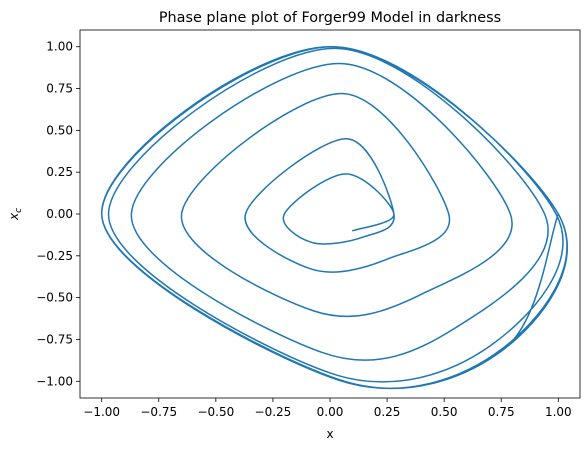 The image size is (588, 458). I want to click on x-tick-label: 0.25, so click(387, 412).